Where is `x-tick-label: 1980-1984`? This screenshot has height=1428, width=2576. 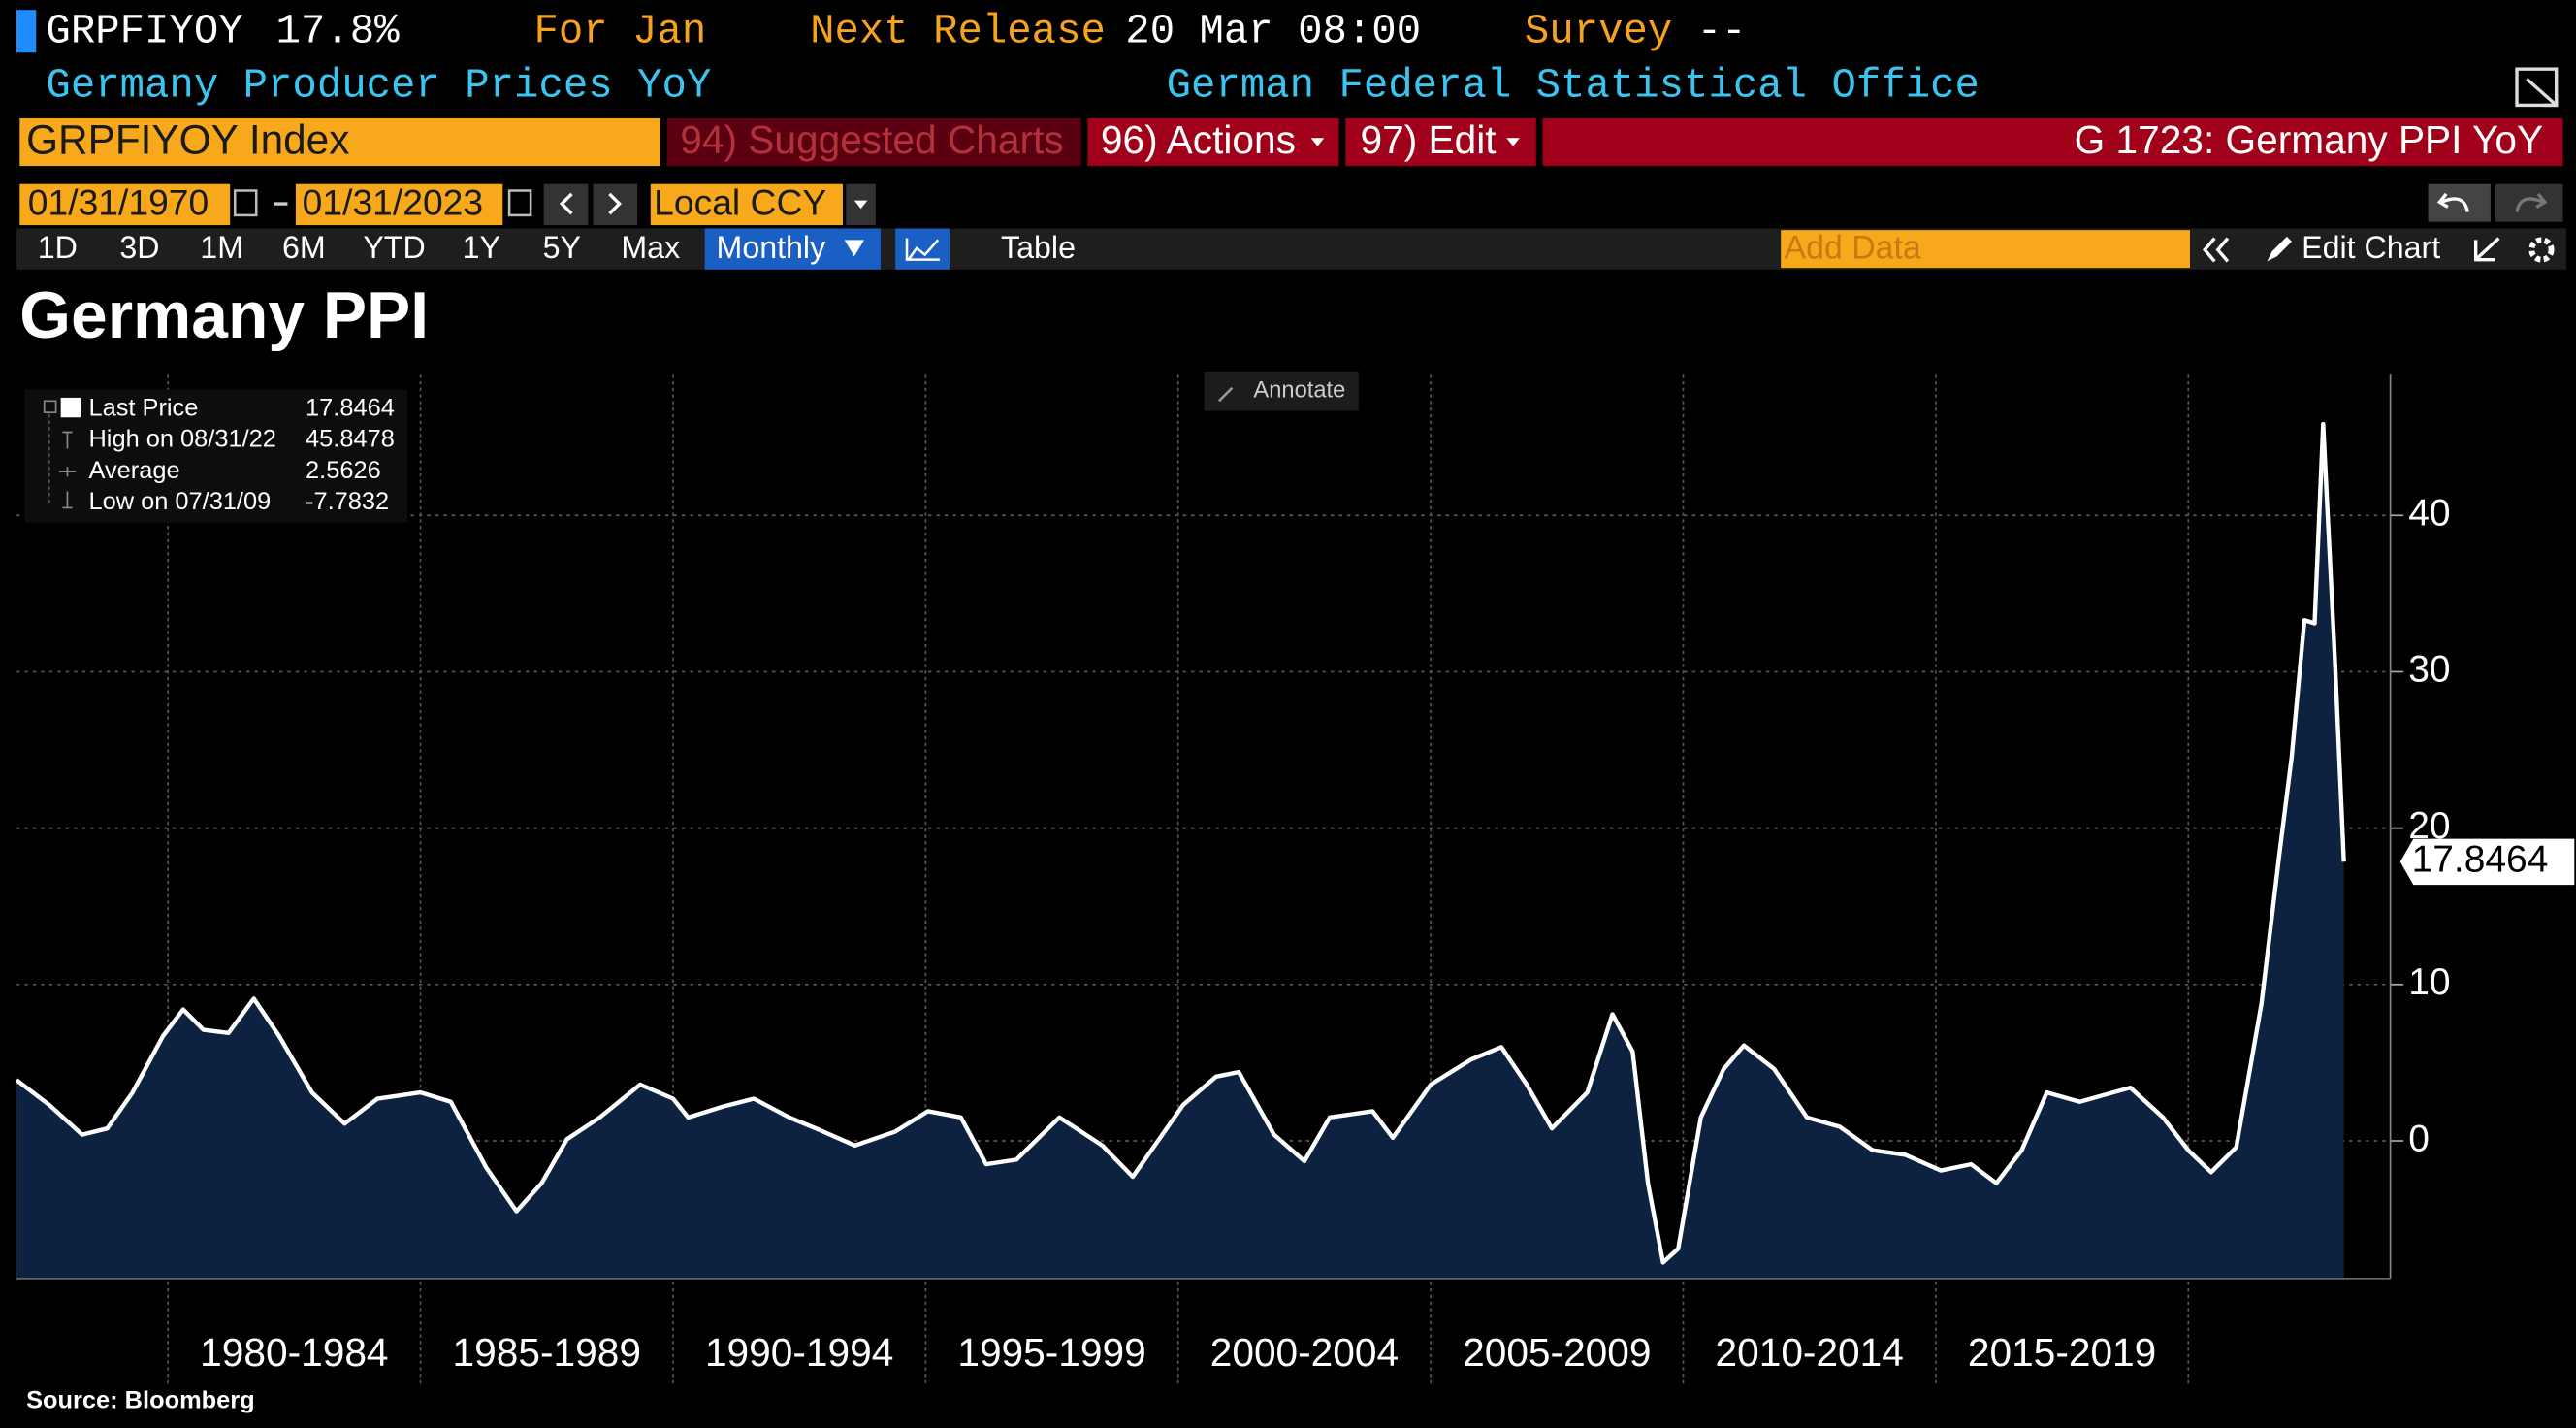 x-tick-label: 1980-1984 is located at coordinates (294, 1352).